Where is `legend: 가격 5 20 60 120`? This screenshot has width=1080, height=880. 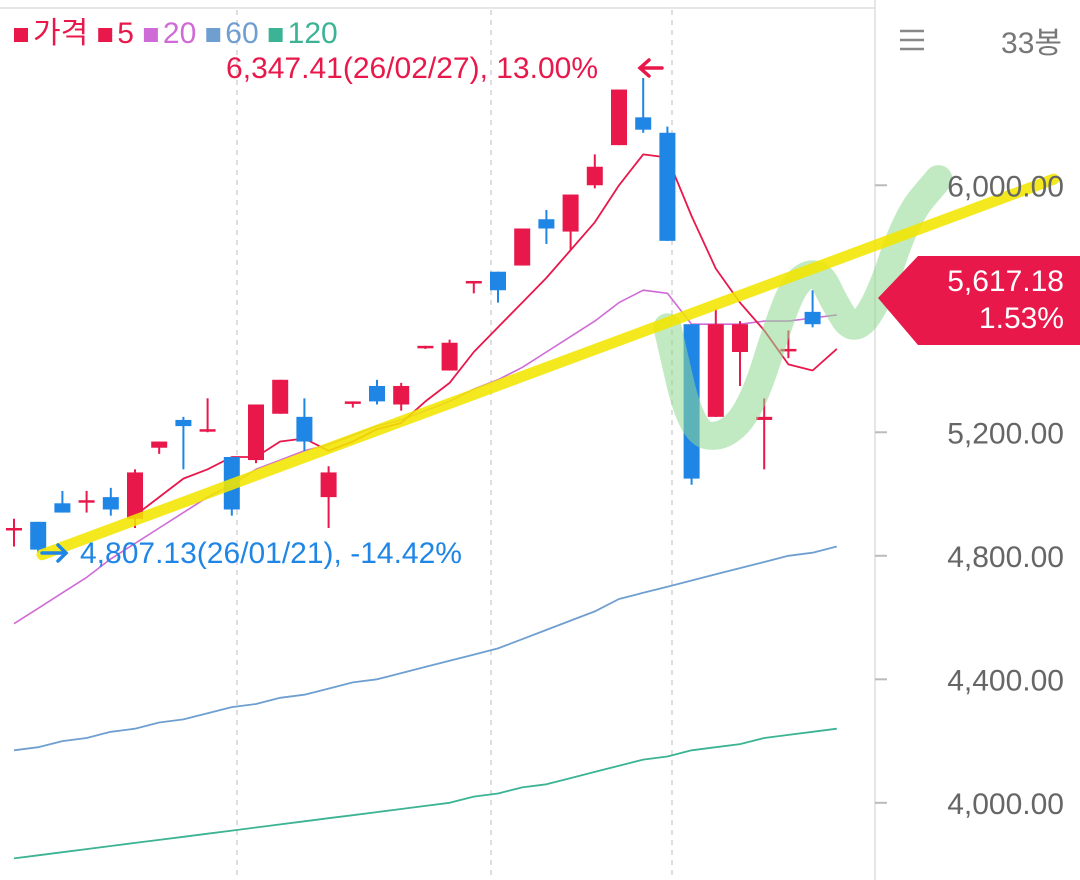
legend: 가격 5 20 60 120 is located at coordinates (176, 33).